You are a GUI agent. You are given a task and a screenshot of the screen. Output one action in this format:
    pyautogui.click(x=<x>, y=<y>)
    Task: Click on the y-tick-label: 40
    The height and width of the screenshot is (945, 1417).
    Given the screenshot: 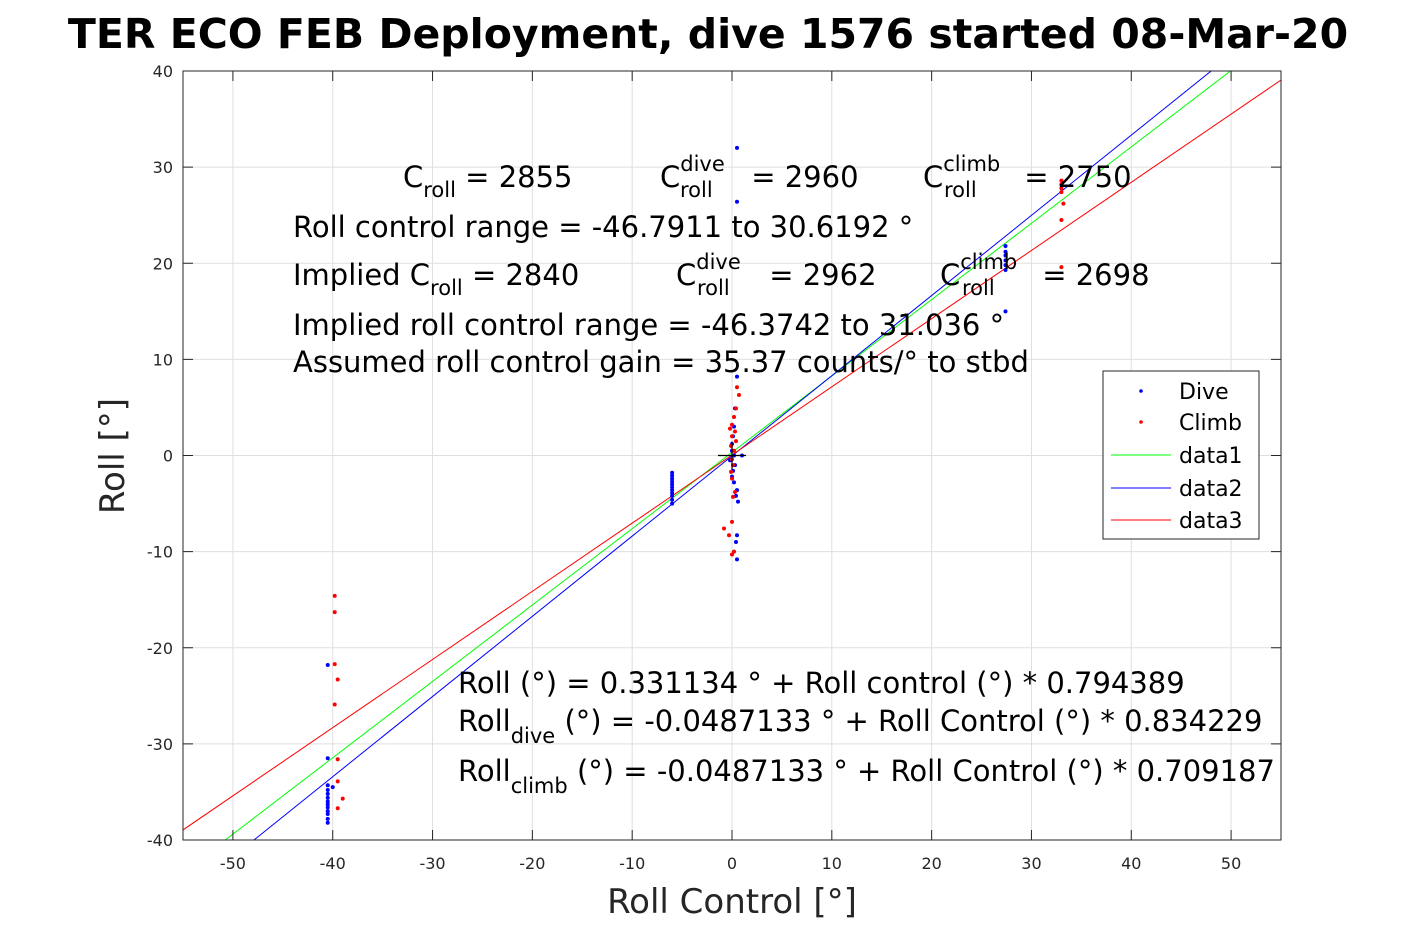 What is the action you would take?
    pyautogui.click(x=163, y=71)
    